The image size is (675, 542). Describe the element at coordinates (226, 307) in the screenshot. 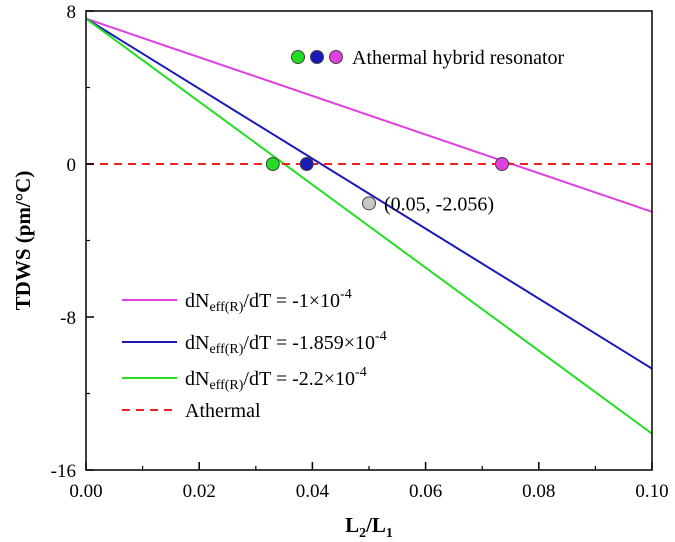

I see `legend-sub-0: eff(R)` at that location.